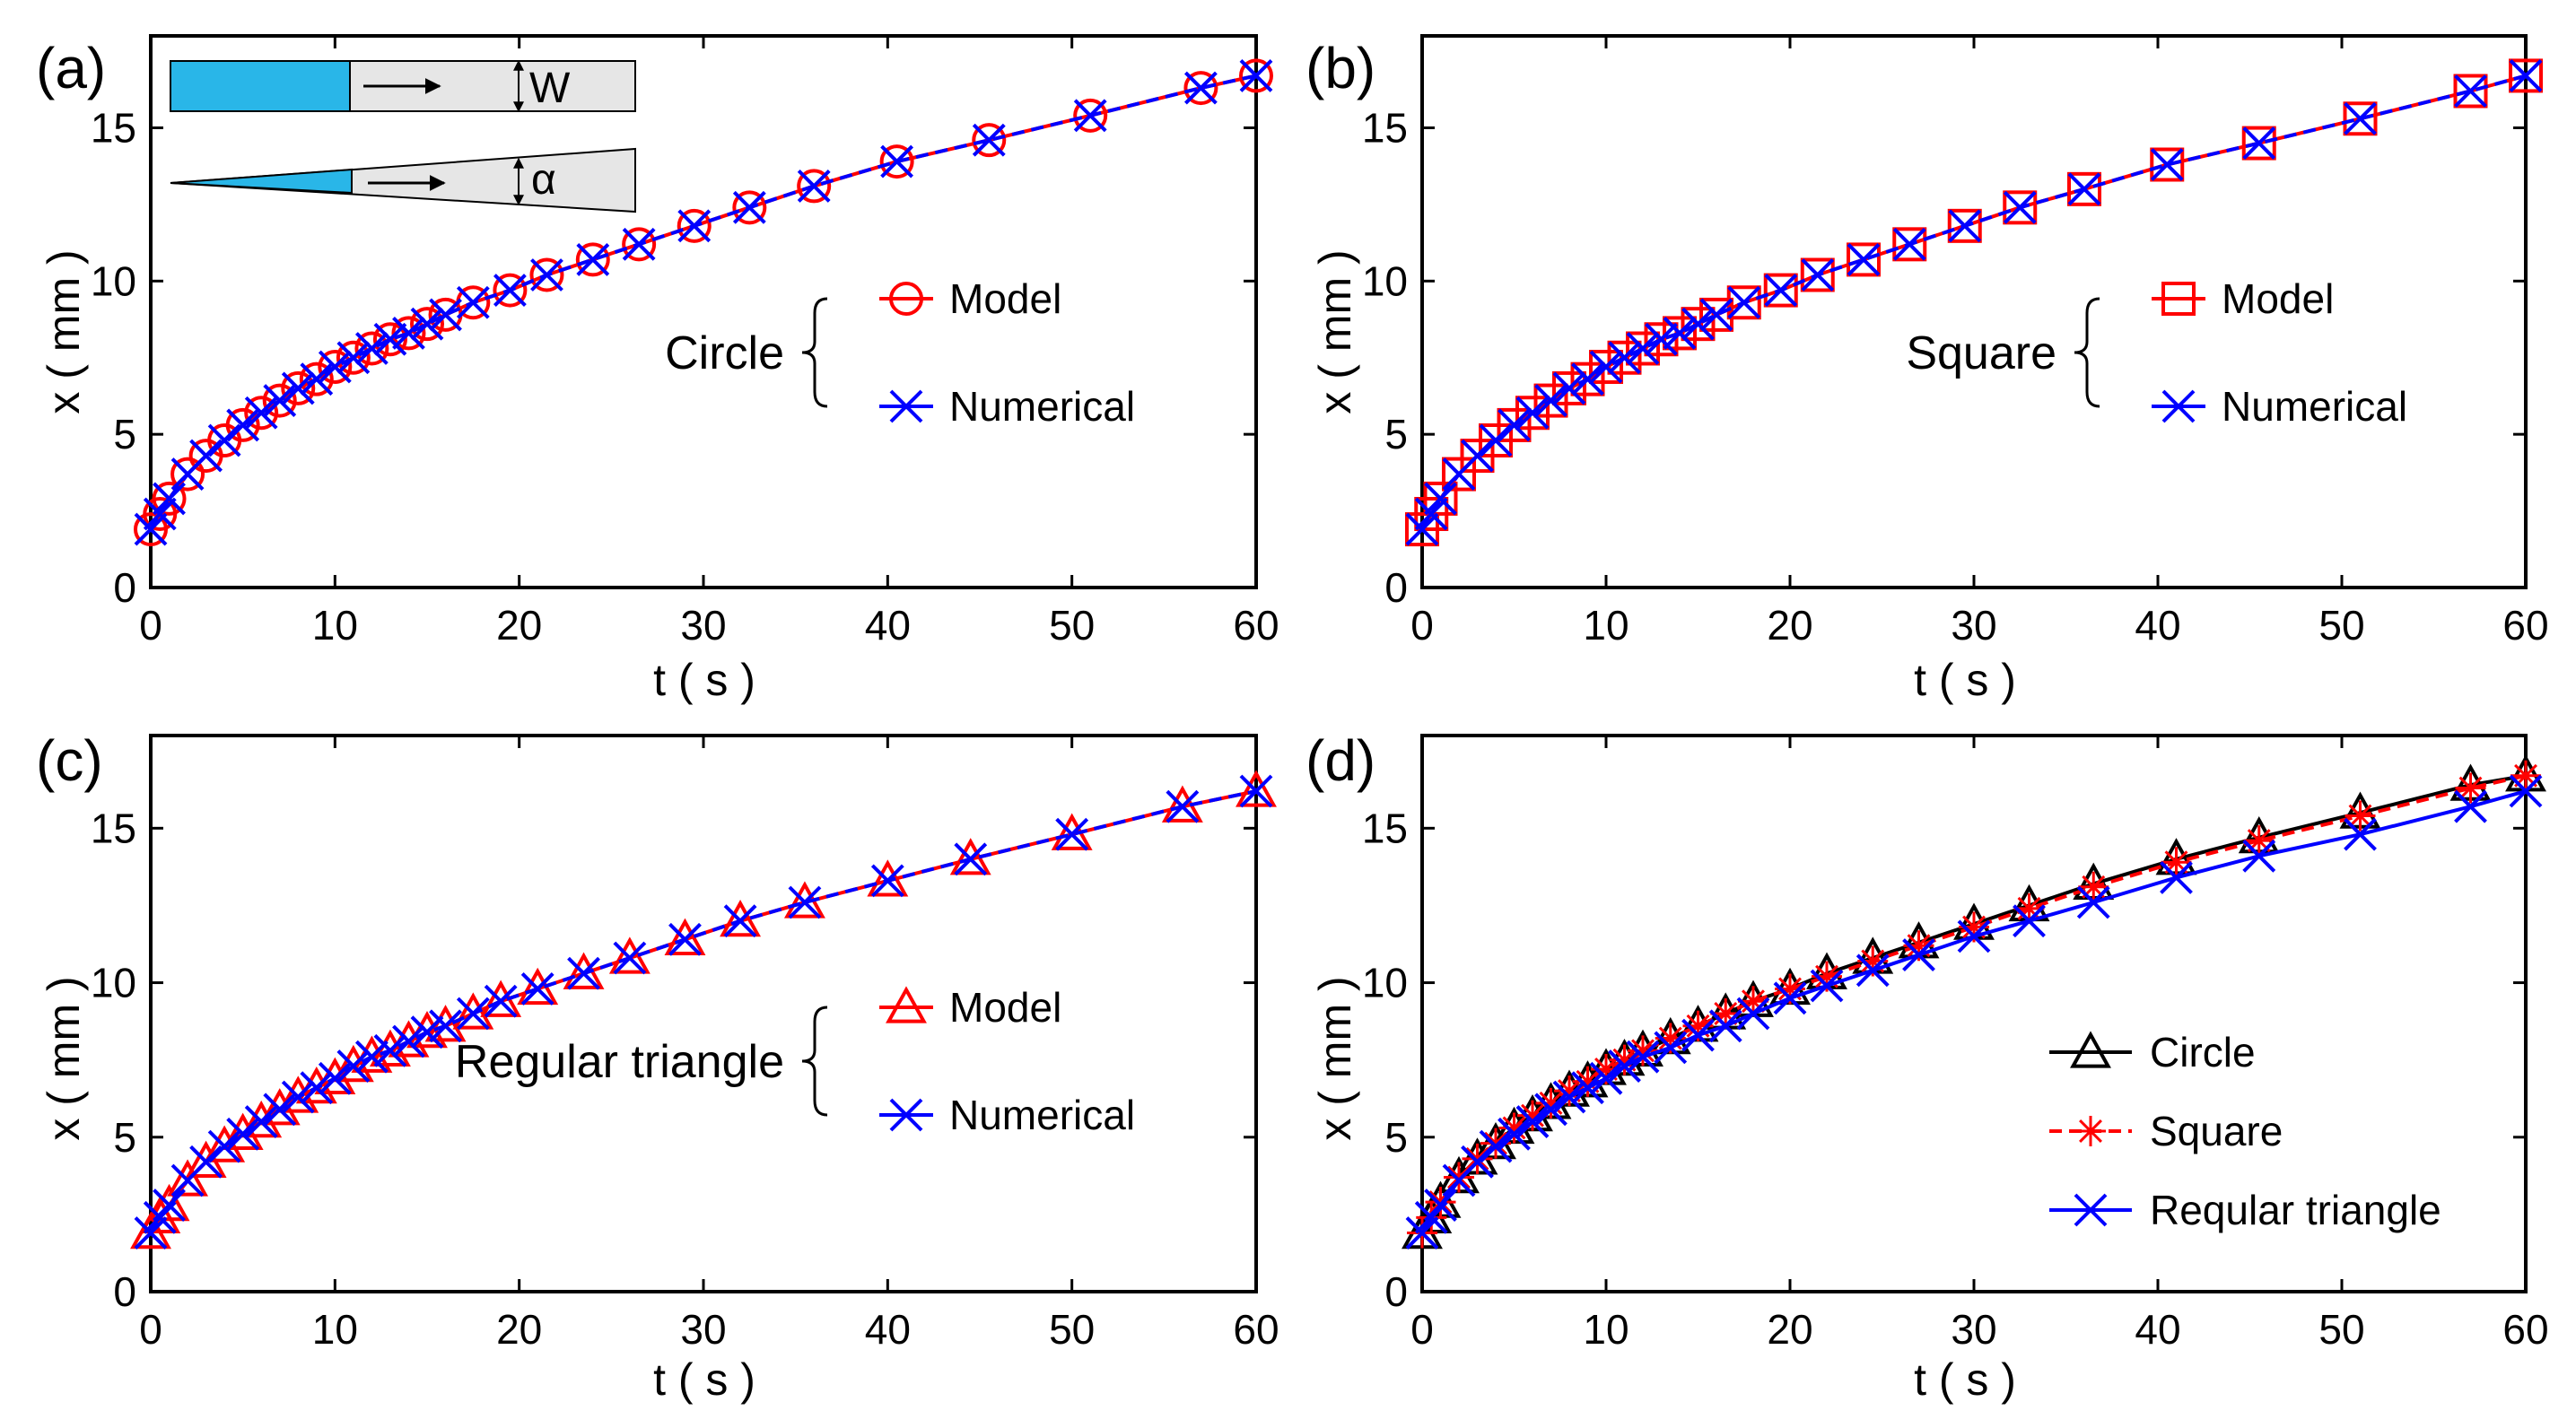 The height and width of the screenshot is (1428, 2576). What do you see at coordinates (114, 983) in the screenshot?
I see `y-tick-label: 10` at bounding box center [114, 983].